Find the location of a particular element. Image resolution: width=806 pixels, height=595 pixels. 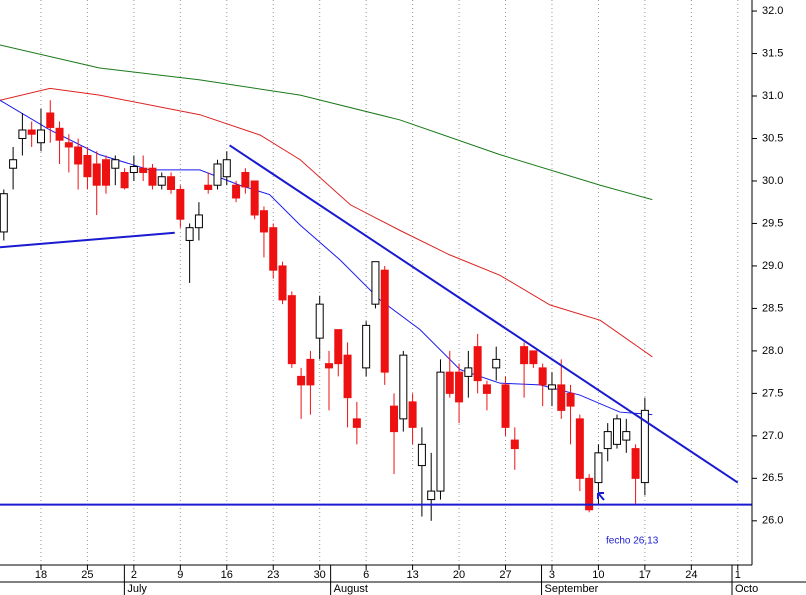

y-tick-label: 26.5 is located at coordinates (772, 478).